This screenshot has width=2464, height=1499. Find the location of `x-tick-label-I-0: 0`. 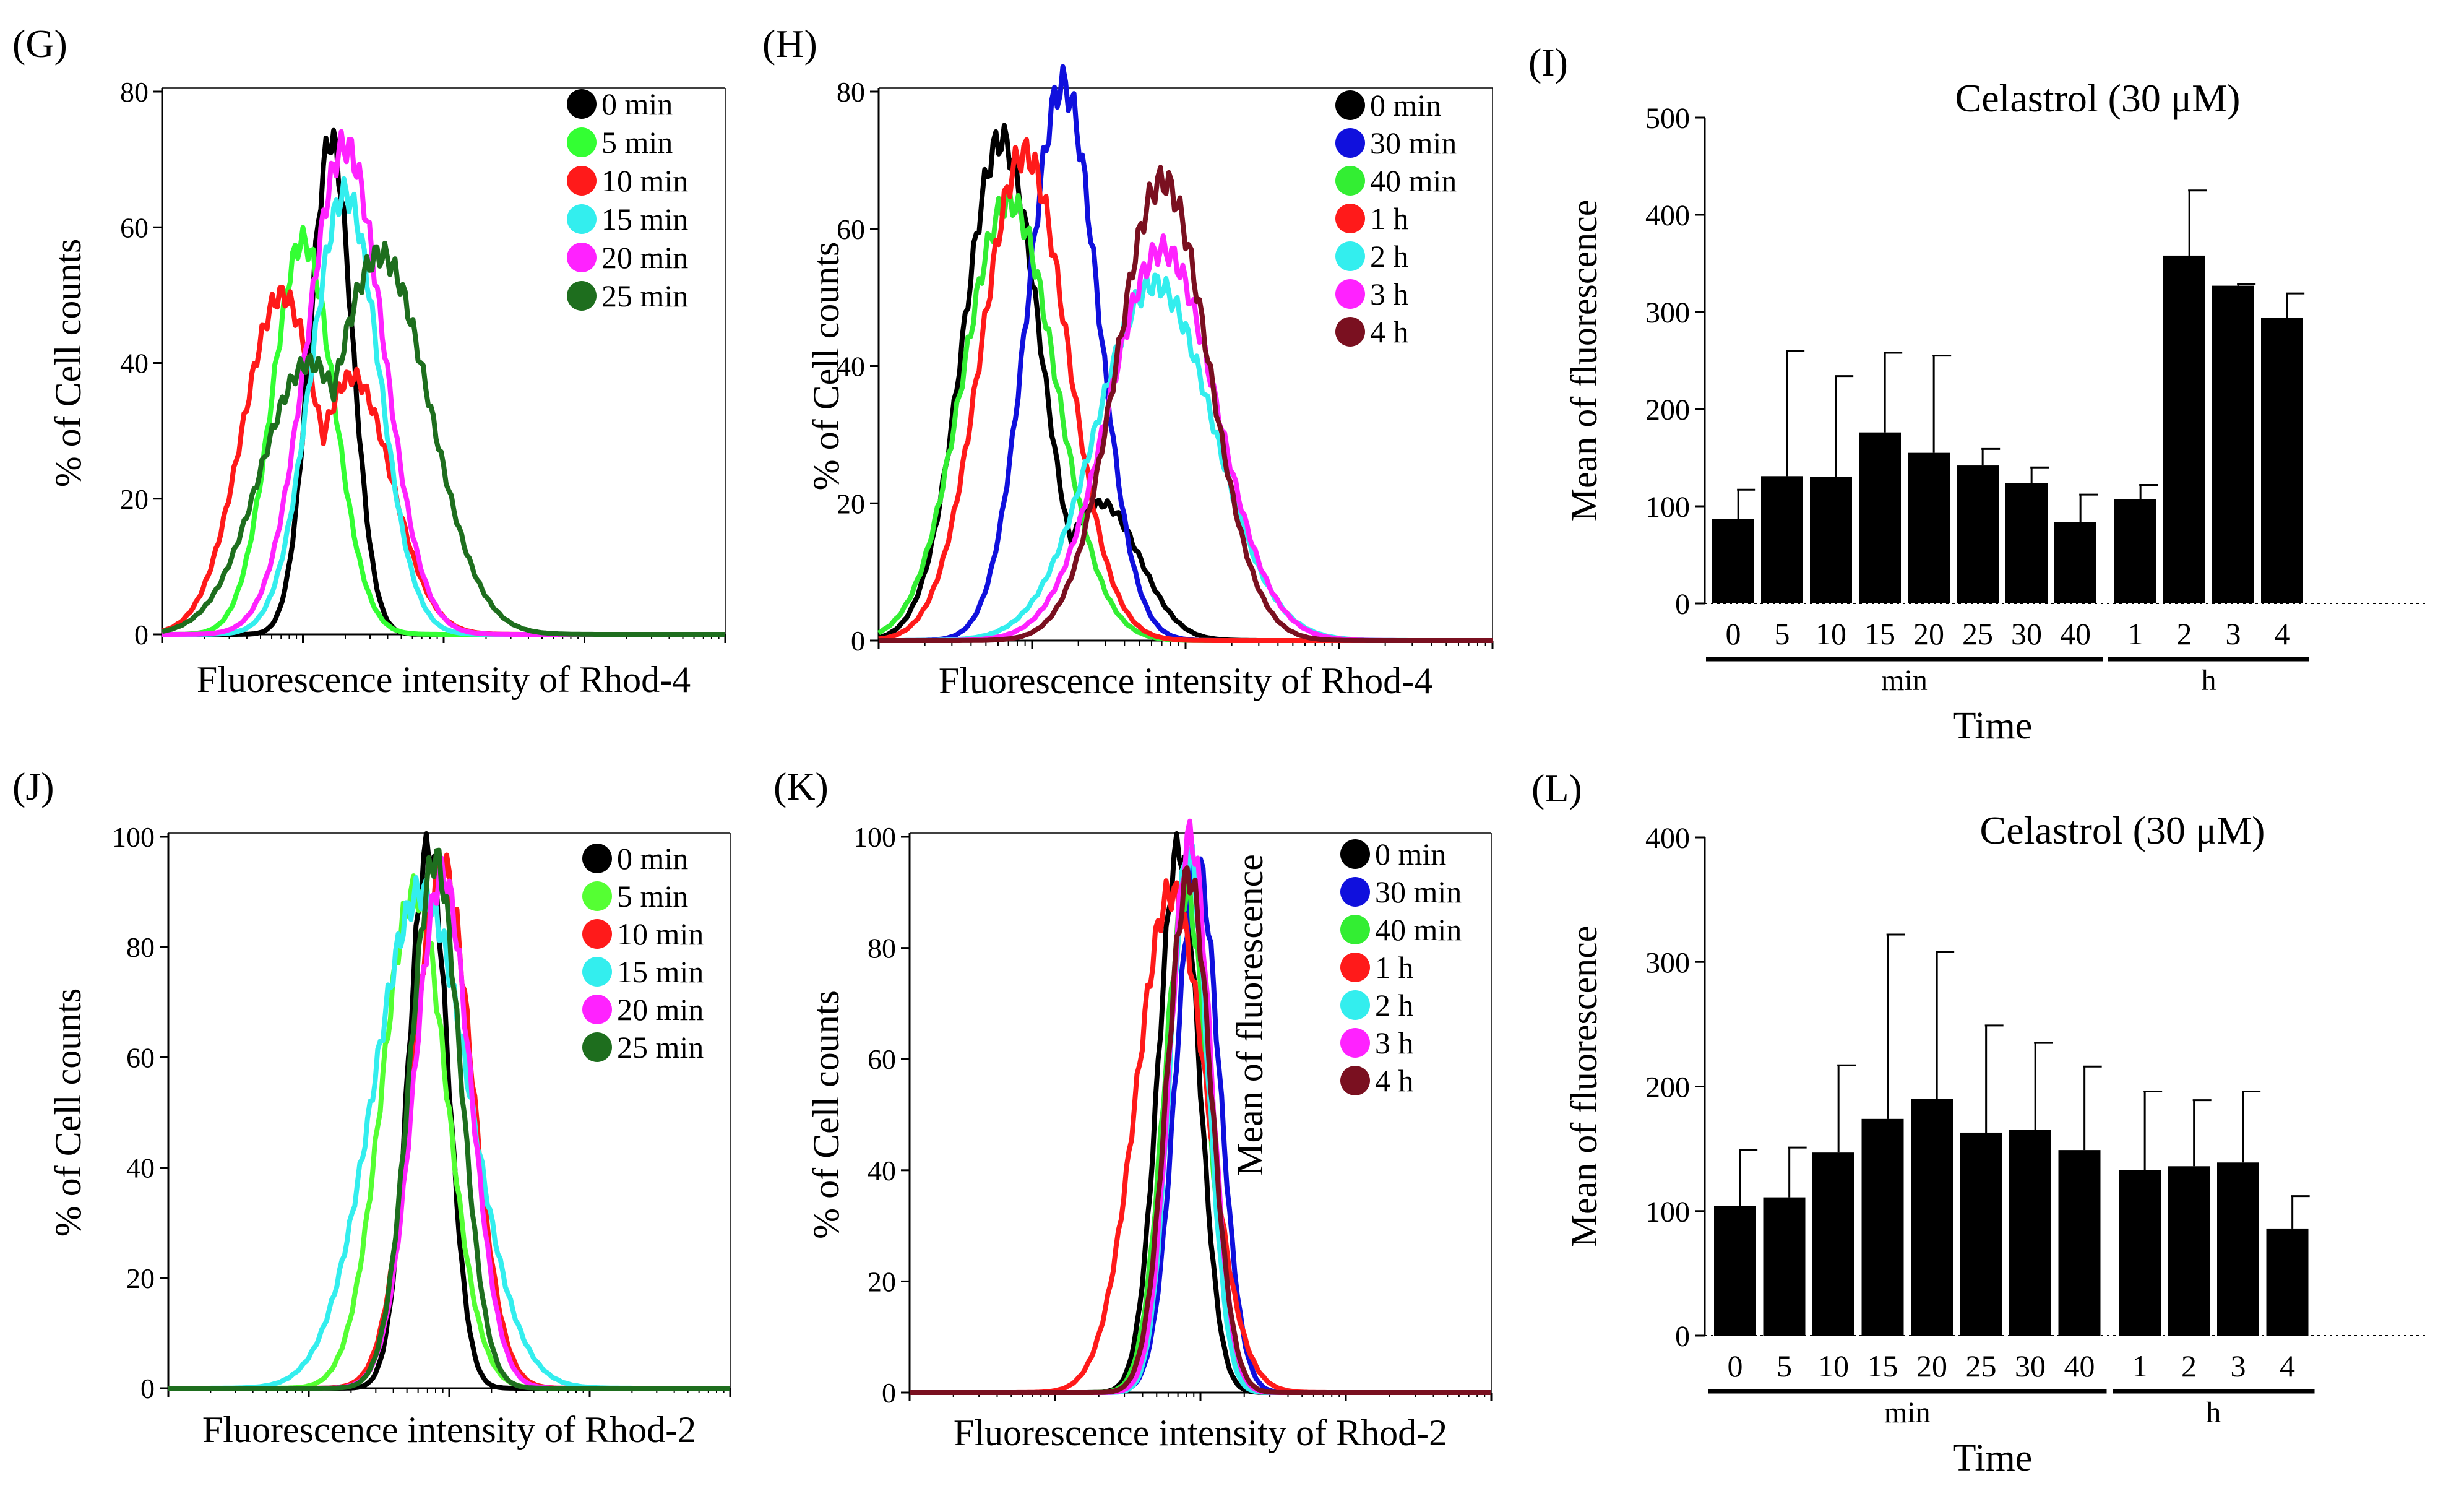

x-tick-label-I-0: 0 is located at coordinates (1733, 634).